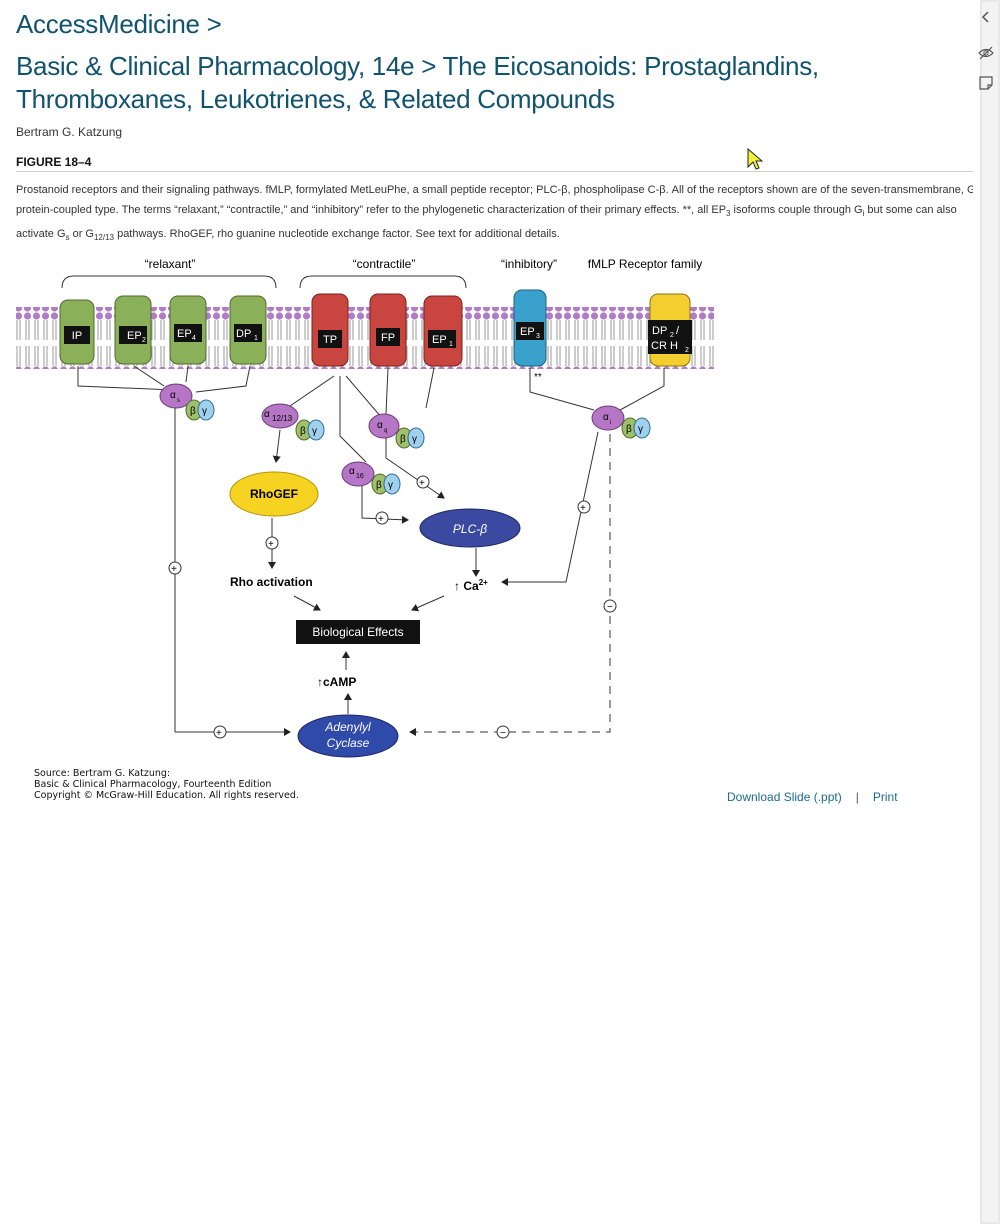  I want to click on print-link: Print, so click(885, 796).